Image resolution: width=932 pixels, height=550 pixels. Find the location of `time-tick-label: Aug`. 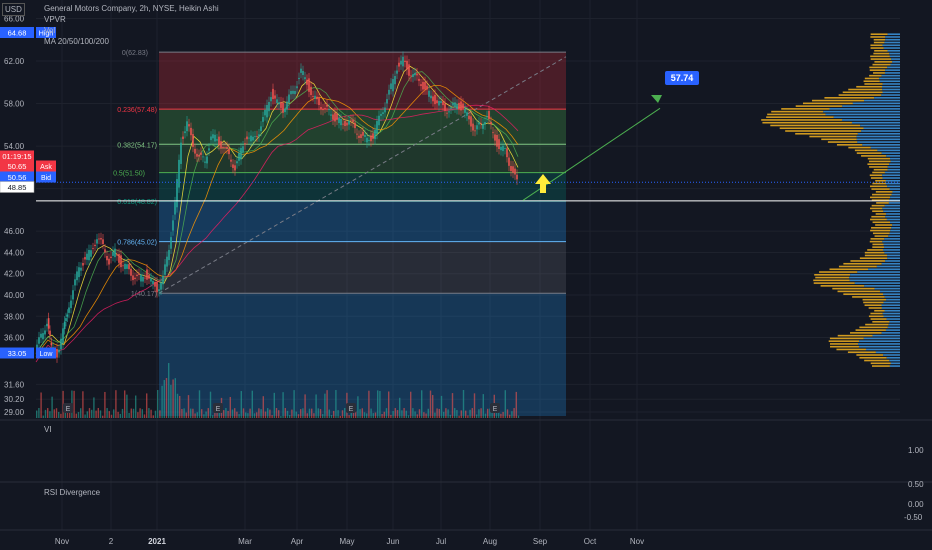

time-tick-label: Aug is located at coordinates (490, 541).